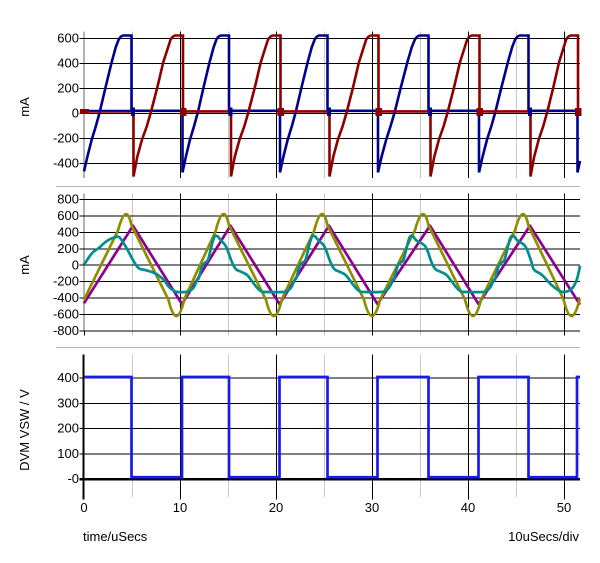  I want to click on svg-text: -0, so click(73, 478).